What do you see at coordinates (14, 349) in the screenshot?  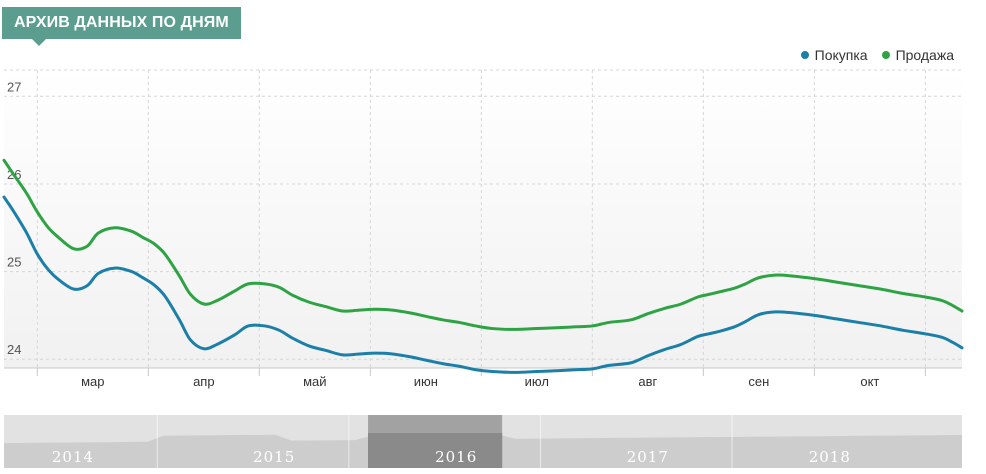 I see `y-tick-label: 24` at bounding box center [14, 349].